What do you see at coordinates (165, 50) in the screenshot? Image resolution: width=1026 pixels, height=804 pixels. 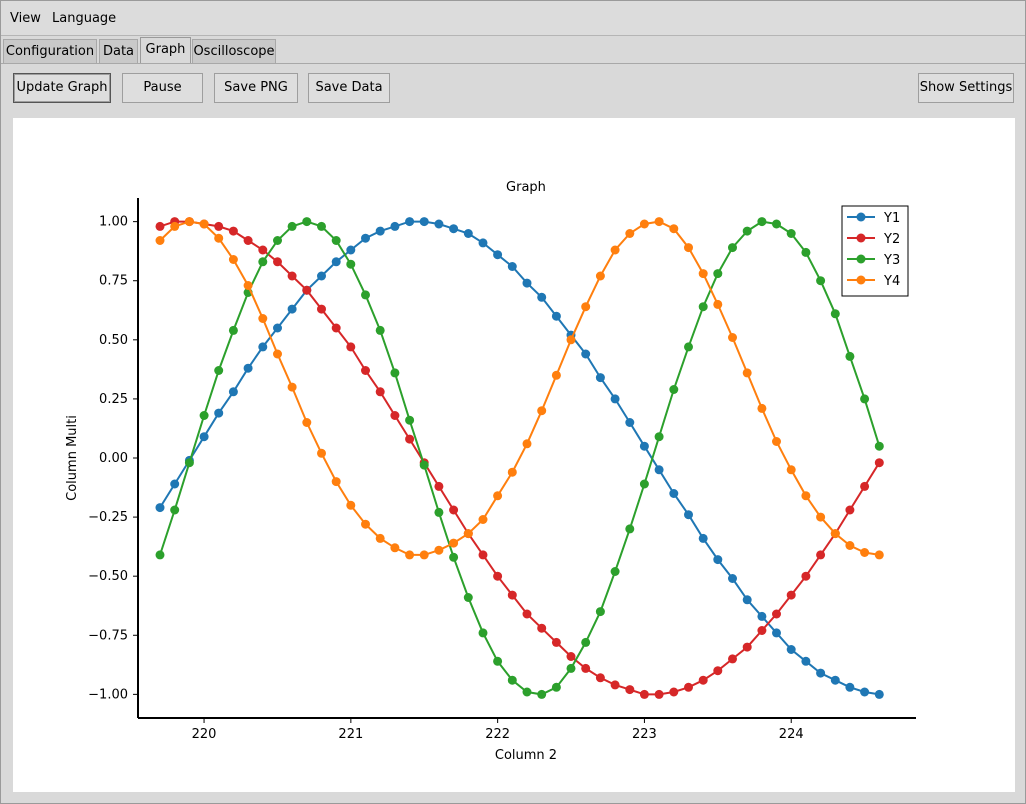 I see `tab-graph: Graph` at bounding box center [165, 50].